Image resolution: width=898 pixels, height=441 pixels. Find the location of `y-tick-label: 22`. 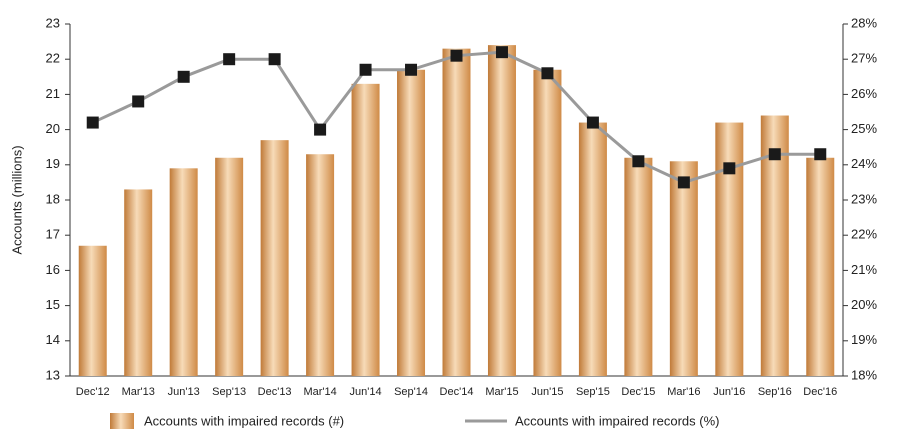

y-tick-label: 22 is located at coordinates (53, 58).